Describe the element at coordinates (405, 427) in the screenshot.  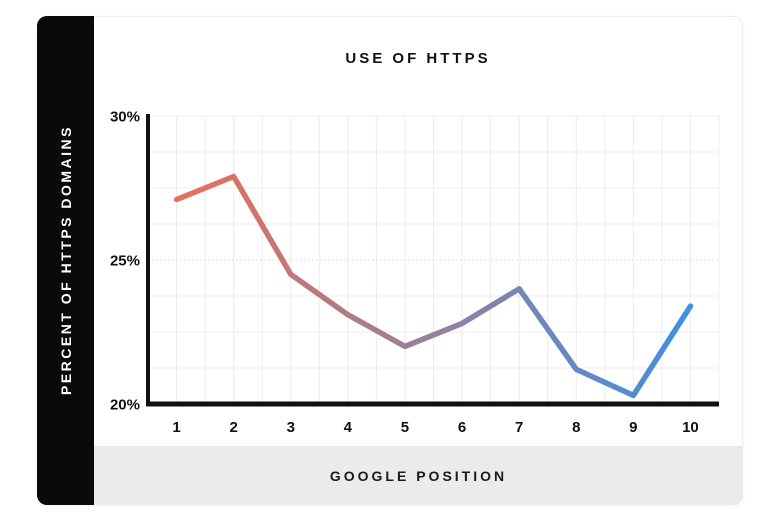
I see `x-tick-label: 5` at that location.